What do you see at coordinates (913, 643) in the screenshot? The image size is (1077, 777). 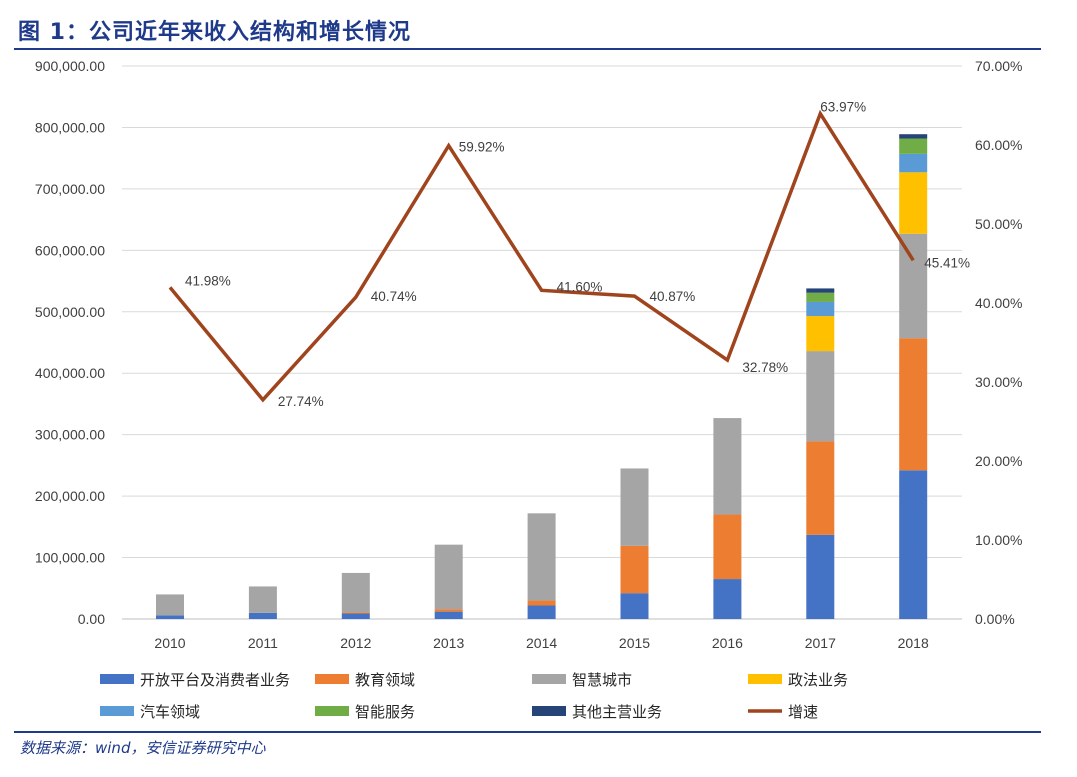 I see `x-axis-tick-label: 2018` at bounding box center [913, 643].